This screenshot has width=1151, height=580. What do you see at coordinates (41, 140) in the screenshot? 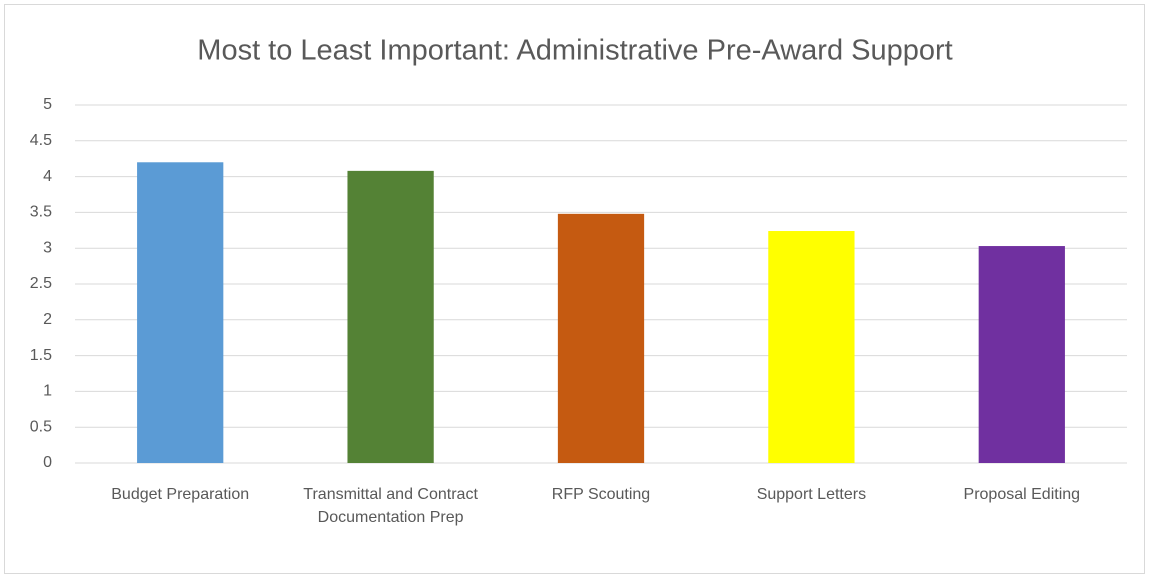
I see `y-tick-label: 4.5` at bounding box center [41, 140].